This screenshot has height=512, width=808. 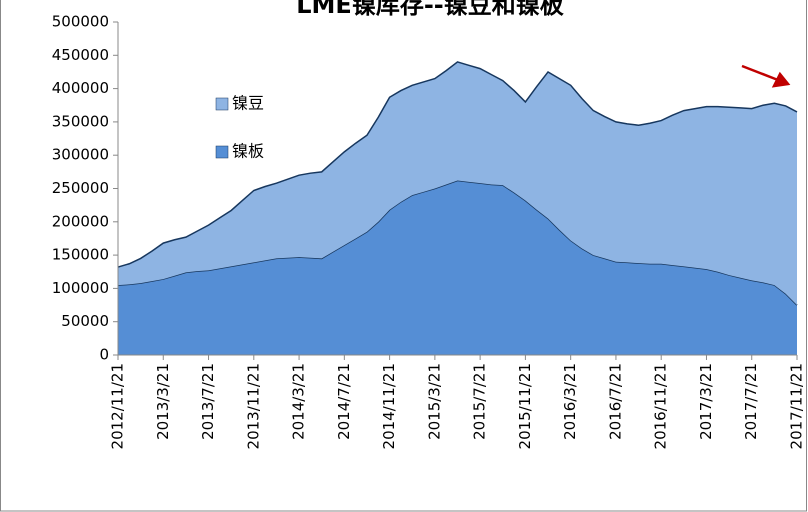 I want to click on y-tick-label: 100000, so click(x=80, y=288).